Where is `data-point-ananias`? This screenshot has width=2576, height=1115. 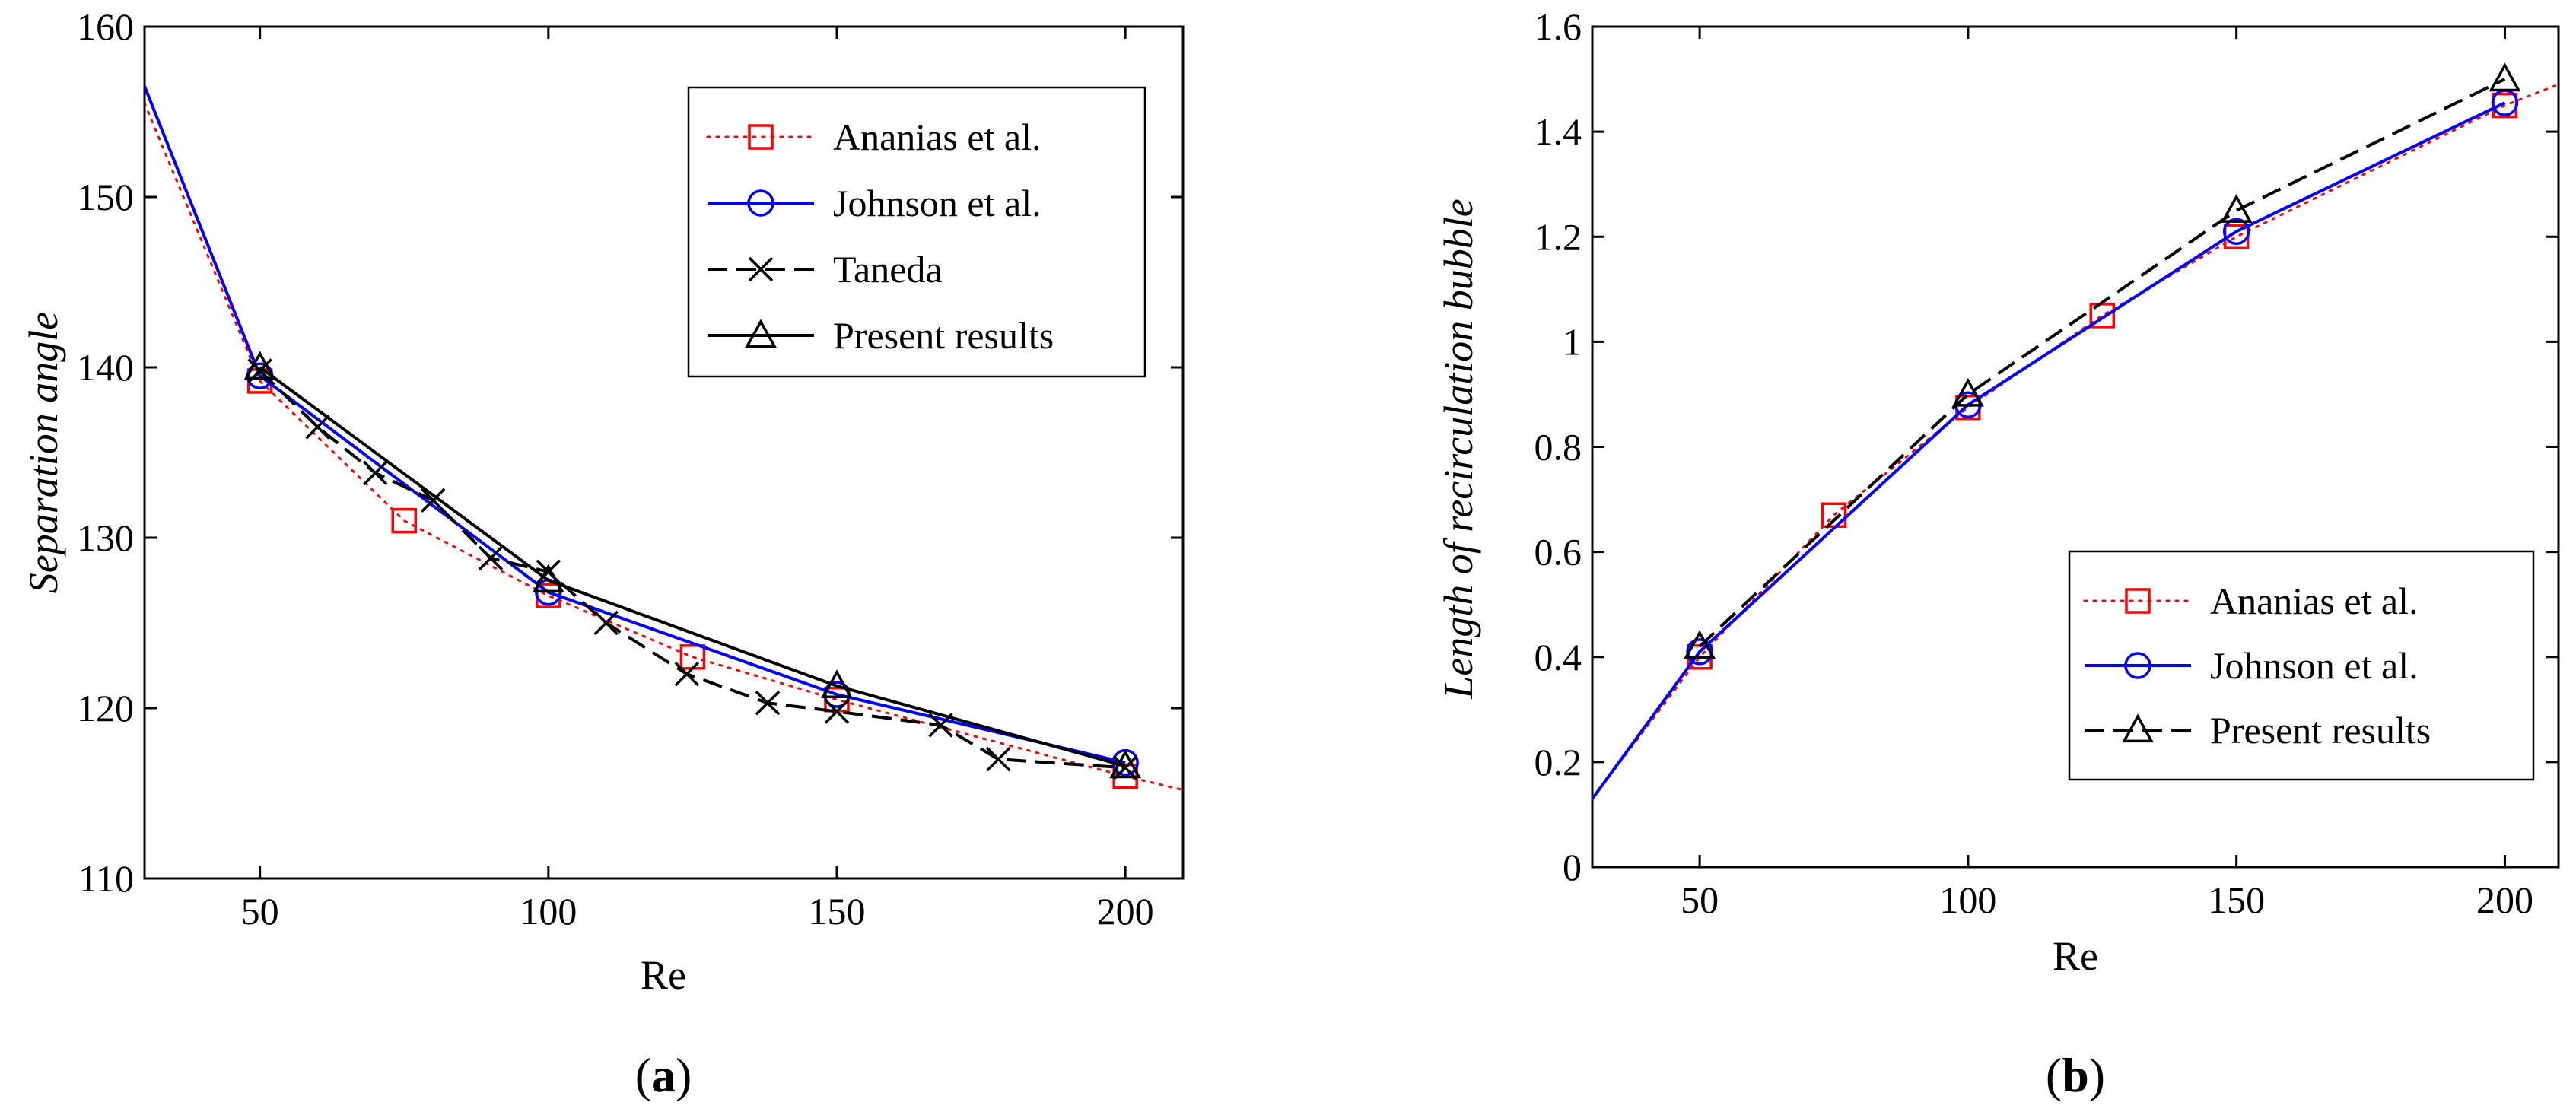 data-point-ananias is located at coordinates (404, 521).